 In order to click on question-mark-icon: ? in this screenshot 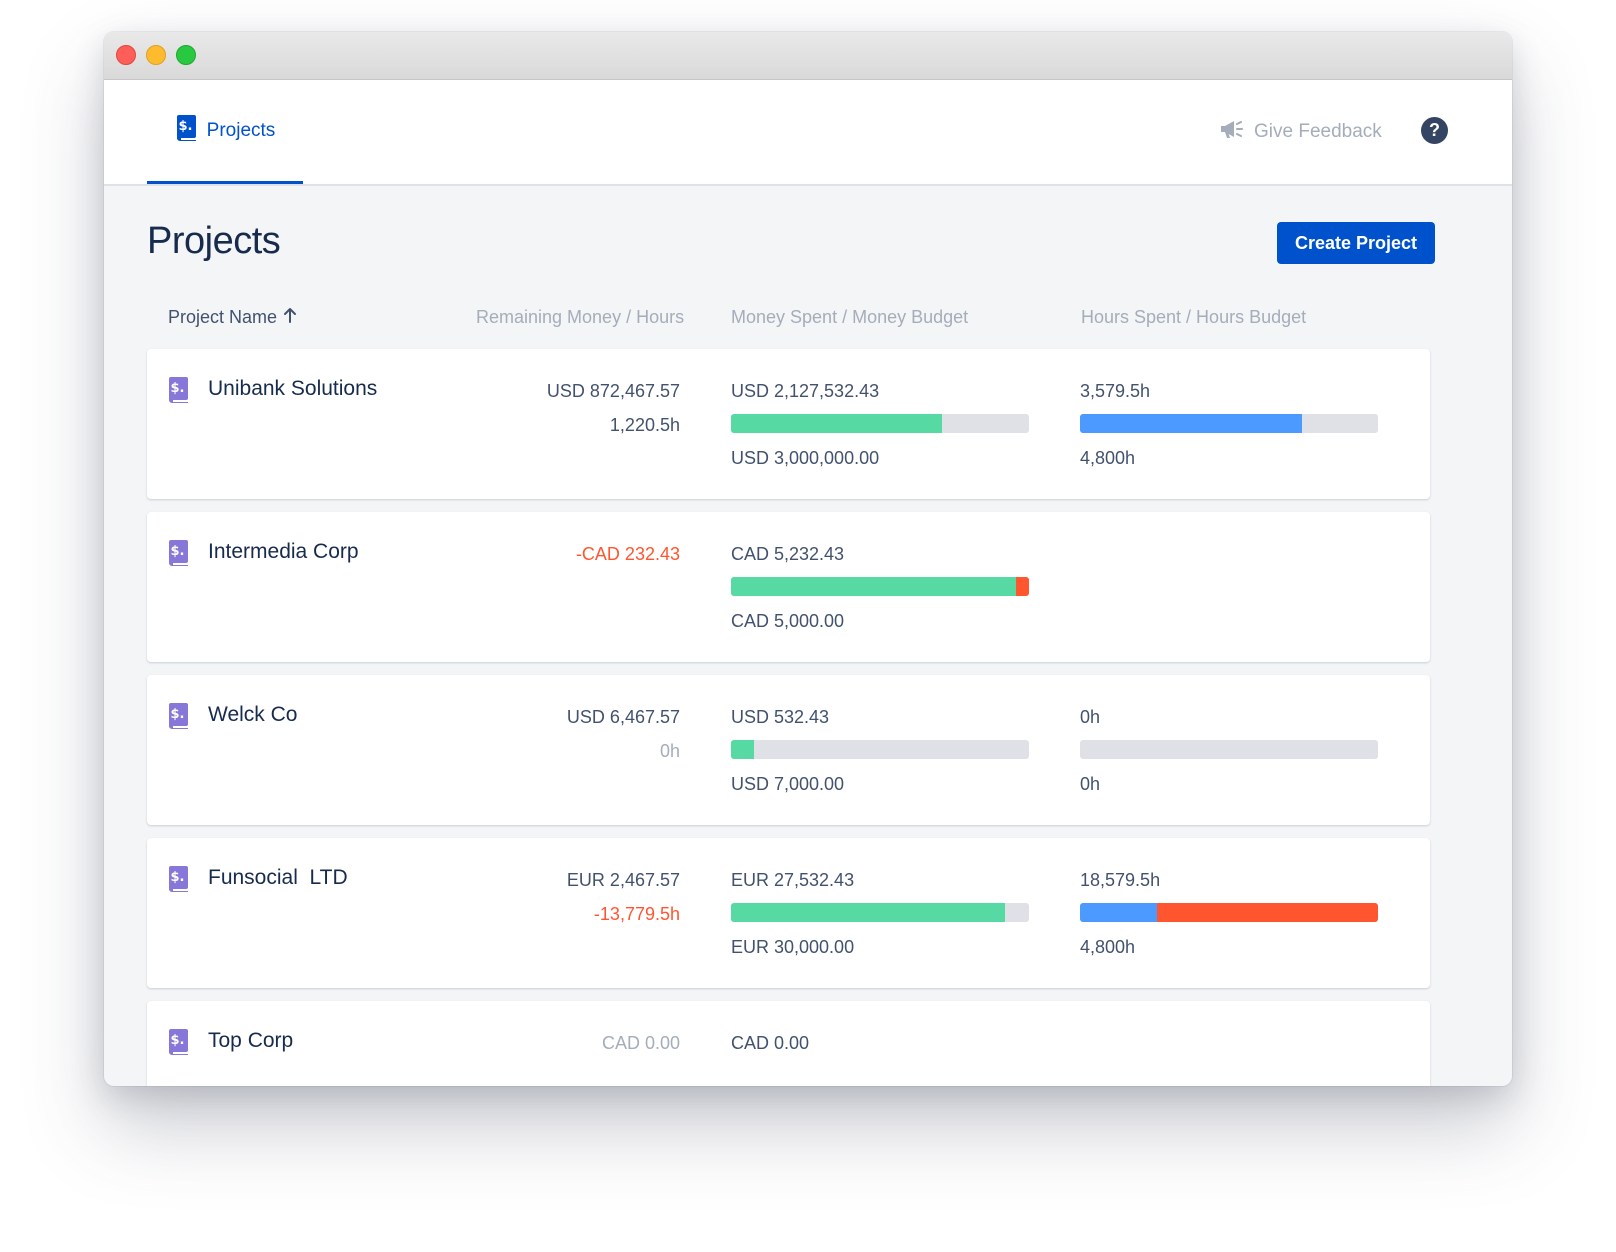, I will do `click(1434, 130)`.